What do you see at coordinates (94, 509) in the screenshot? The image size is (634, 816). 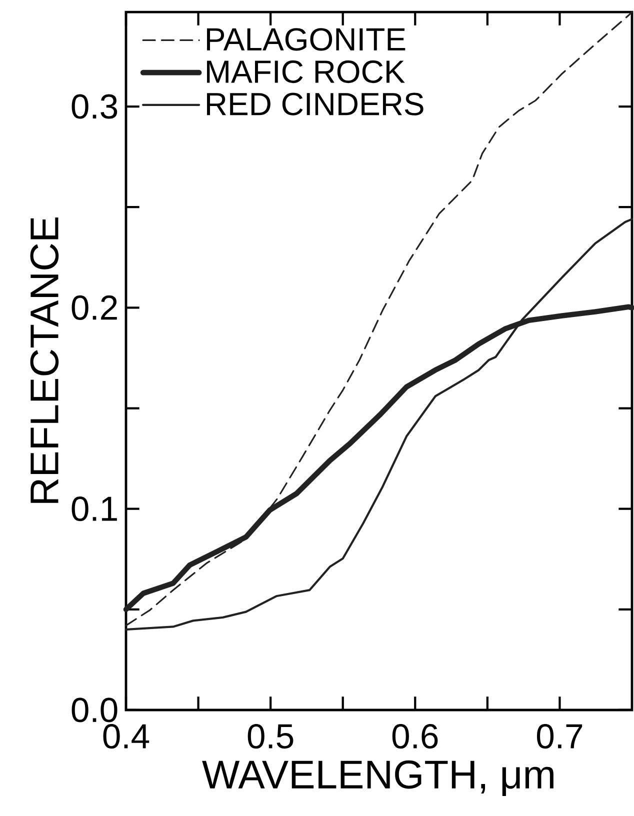 I see `y-tick-label: 0.1` at bounding box center [94, 509].